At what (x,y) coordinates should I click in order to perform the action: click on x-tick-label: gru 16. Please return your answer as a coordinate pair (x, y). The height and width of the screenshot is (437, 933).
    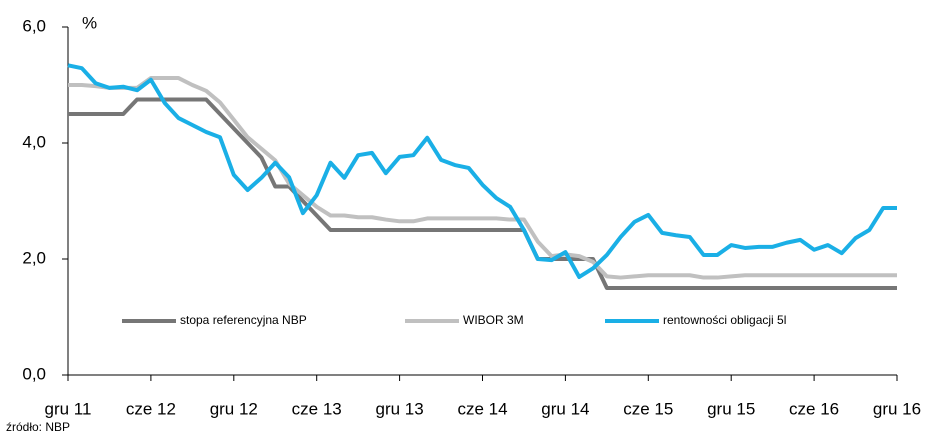
    Looking at the image, I should click on (897, 408).